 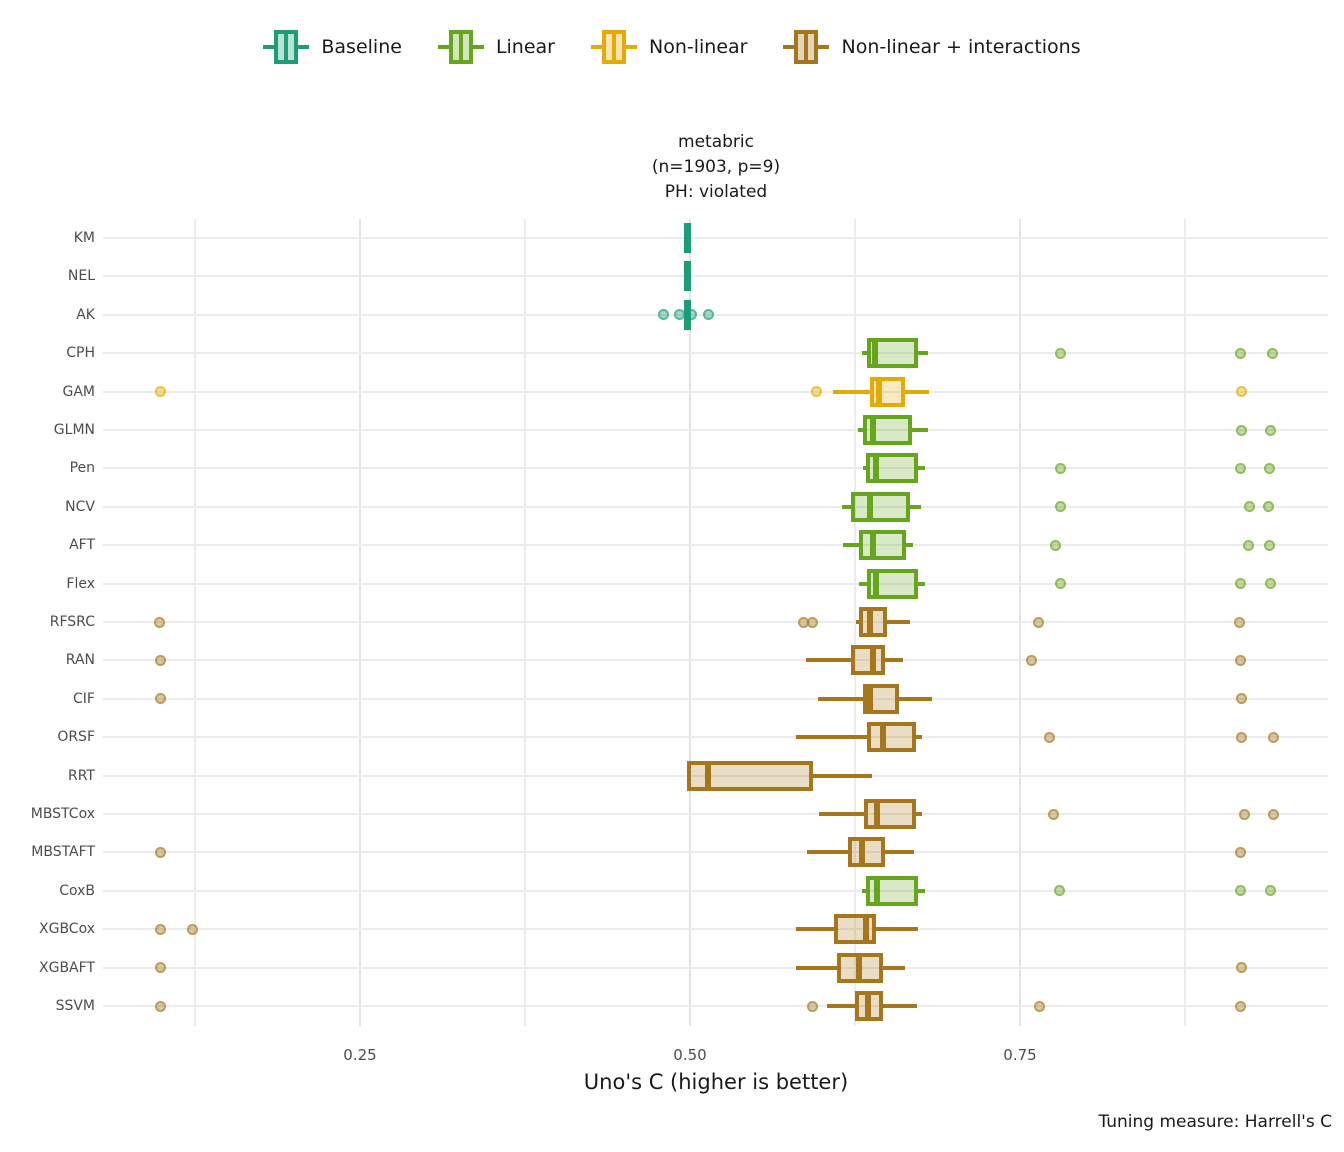 What do you see at coordinates (1061, 353) in the screenshot?
I see `outlier-point-CPH` at bounding box center [1061, 353].